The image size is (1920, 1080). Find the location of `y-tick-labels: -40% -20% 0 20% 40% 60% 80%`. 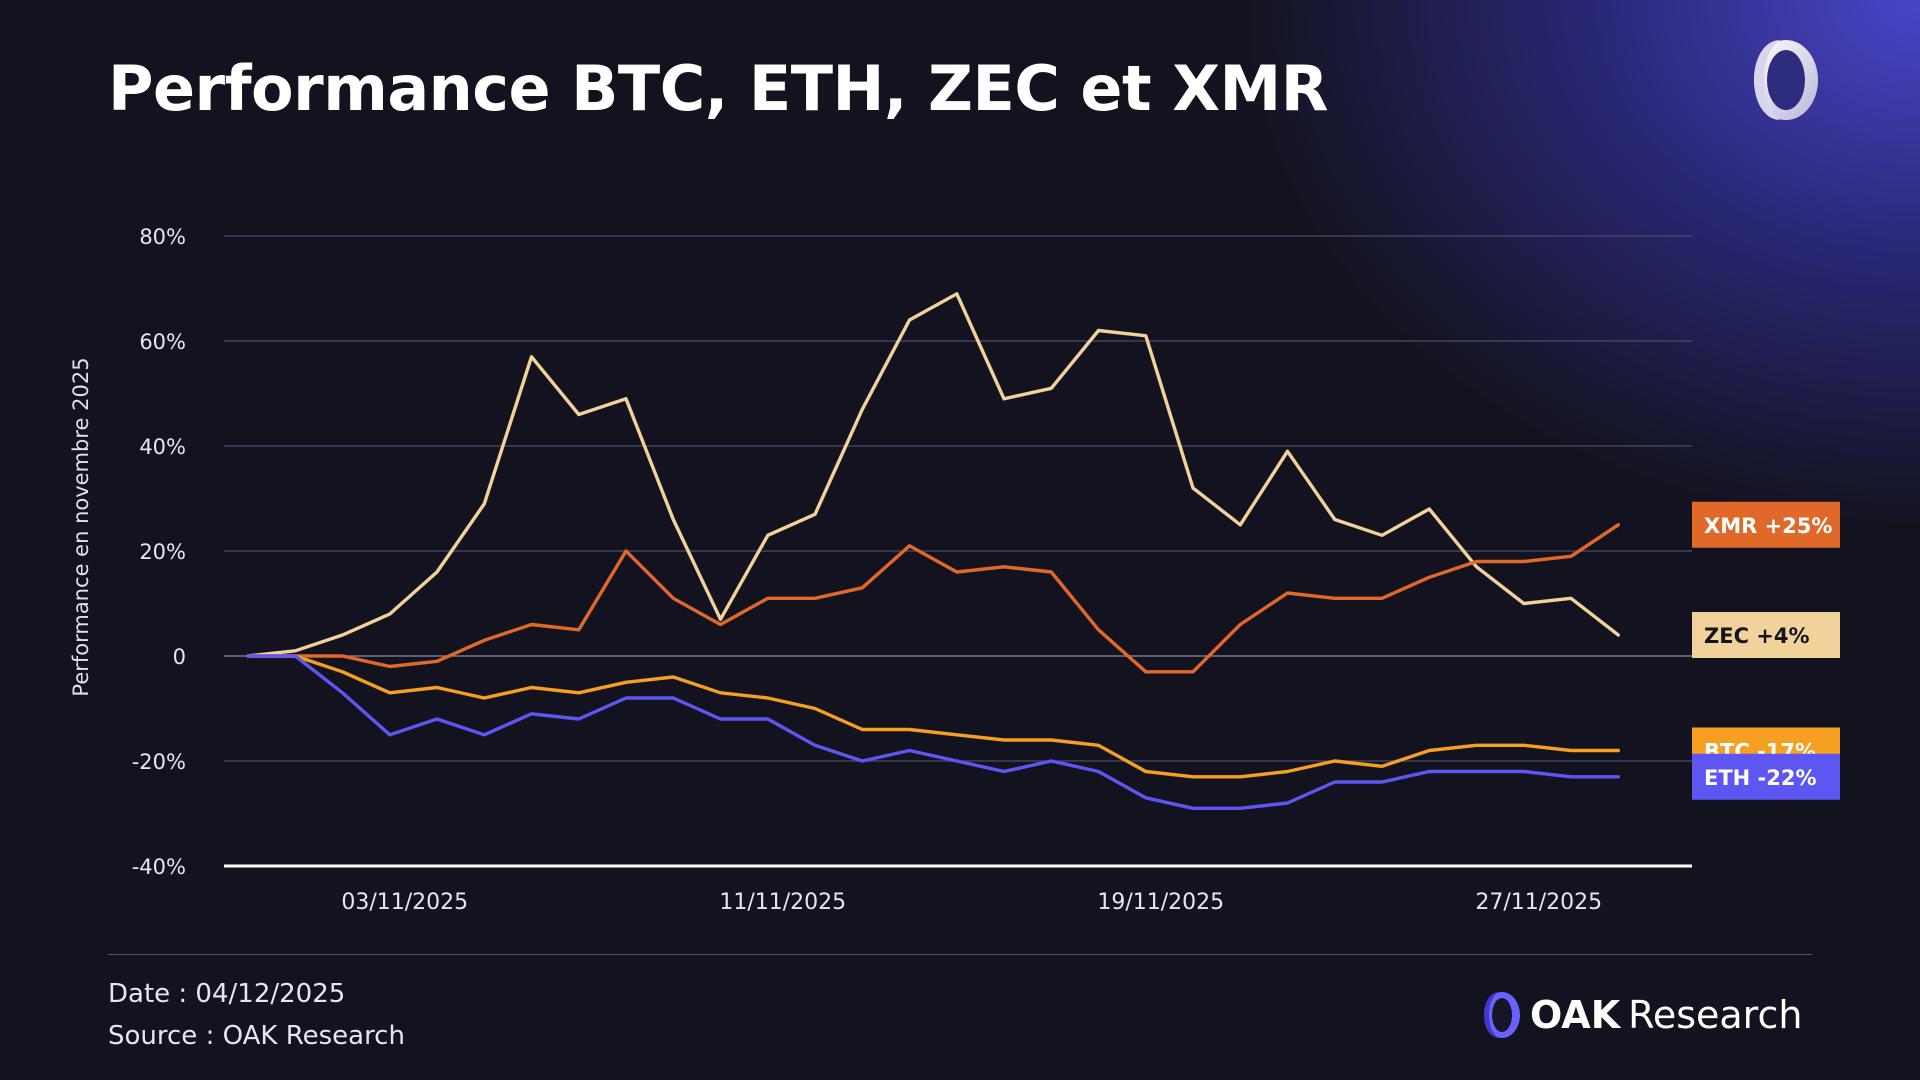

y-tick-labels: -40% -20% 0 20% 40% 60% 80% is located at coordinates (159, 552).